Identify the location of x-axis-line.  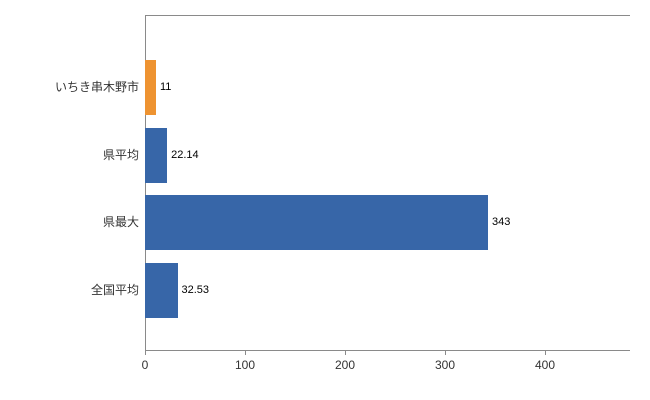
(387, 350).